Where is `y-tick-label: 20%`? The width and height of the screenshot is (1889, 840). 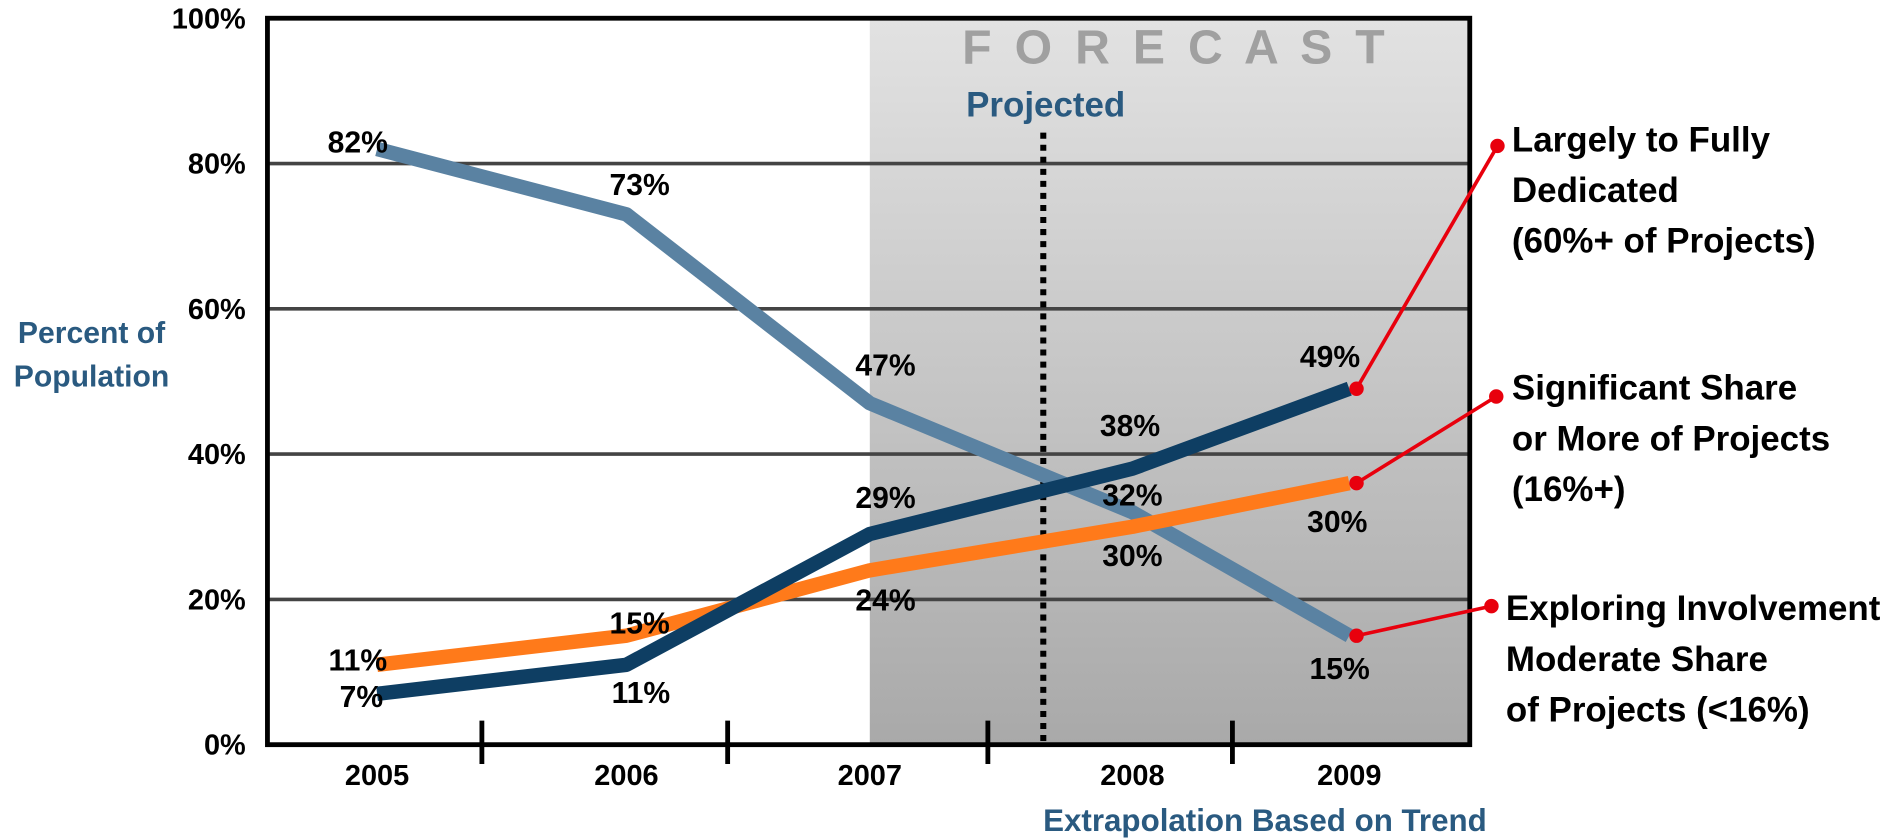 y-tick-label: 20% is located at coordinates (217, 600).